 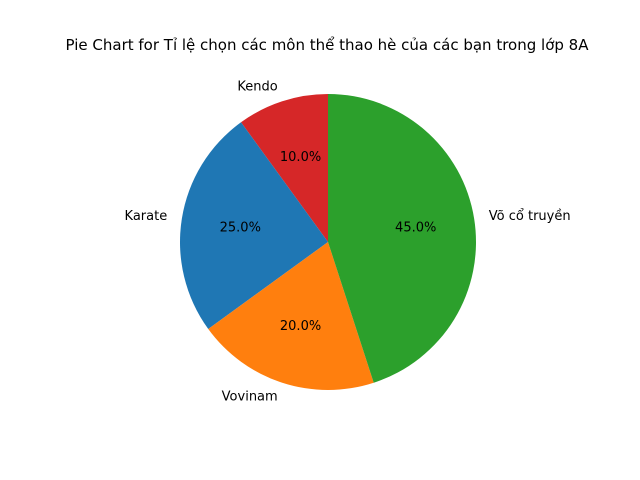 I want to click on pie-slice-karate, so click(x=254, y=225).